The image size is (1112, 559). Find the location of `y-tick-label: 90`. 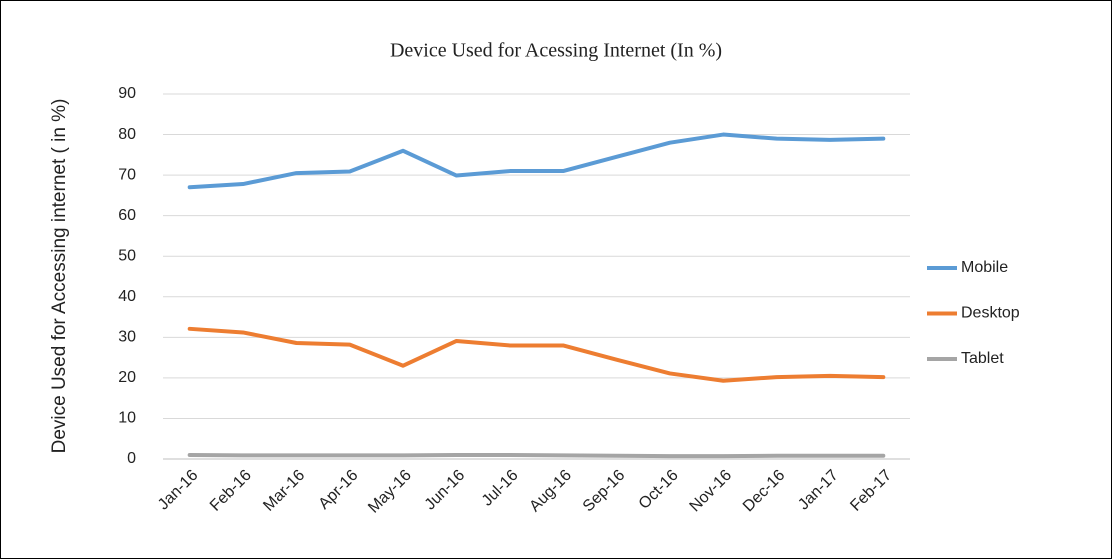

y-tick-label: 90 is located at coordinates (127, 93).